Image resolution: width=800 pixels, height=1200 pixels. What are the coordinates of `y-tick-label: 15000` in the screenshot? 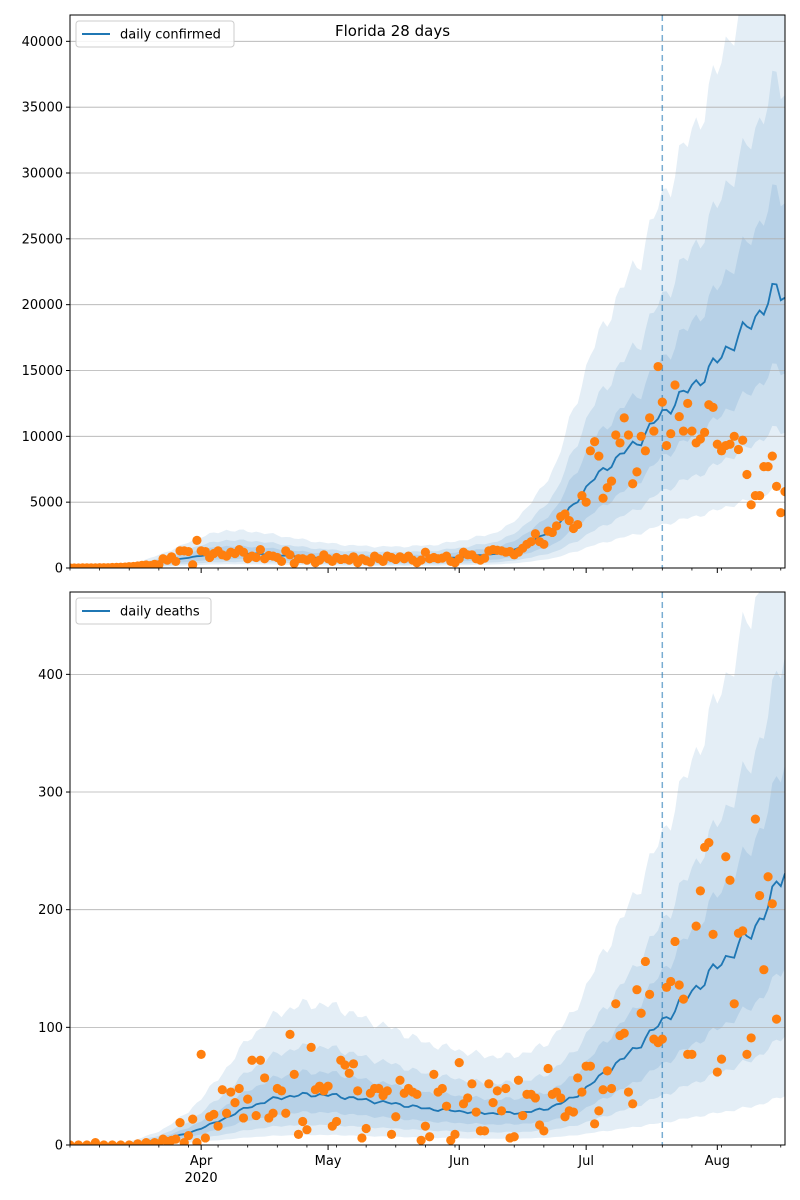 It's located at (42, 371).